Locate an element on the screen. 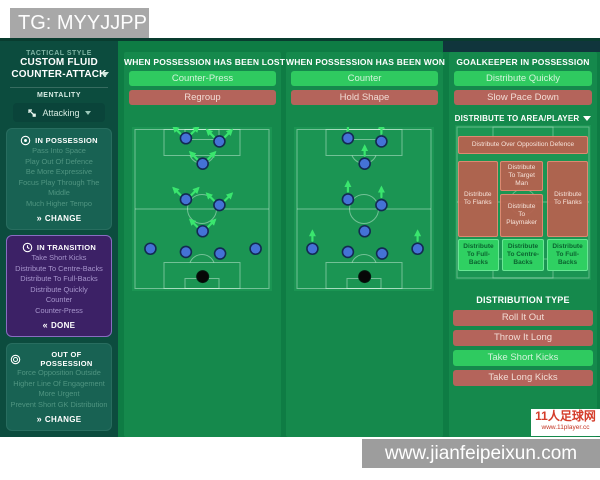 Image resolution: width=600 pixels, height=480 pixels. option-button: Throw It Long is located at coordinates (523, 338).